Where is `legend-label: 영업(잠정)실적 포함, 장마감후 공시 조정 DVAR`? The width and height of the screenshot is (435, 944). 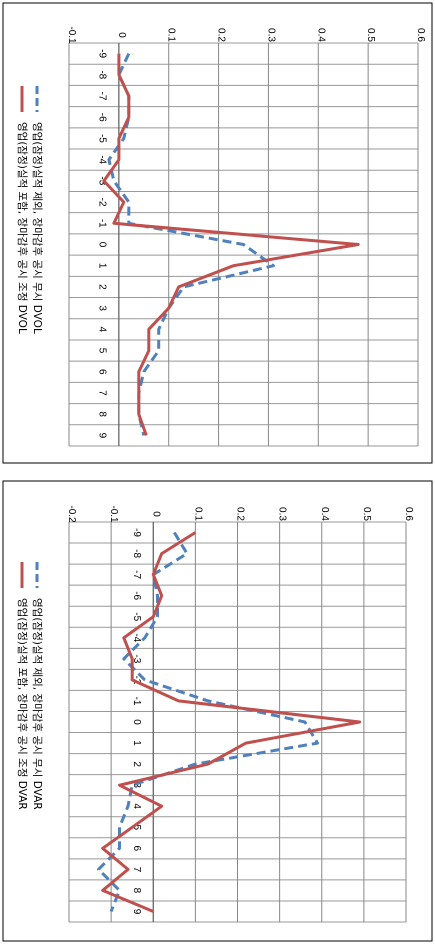
legend-label: 영업(잠정)실적 포함, 장마감후 공시 조정 DVAR is located at coordinates (22, 704).